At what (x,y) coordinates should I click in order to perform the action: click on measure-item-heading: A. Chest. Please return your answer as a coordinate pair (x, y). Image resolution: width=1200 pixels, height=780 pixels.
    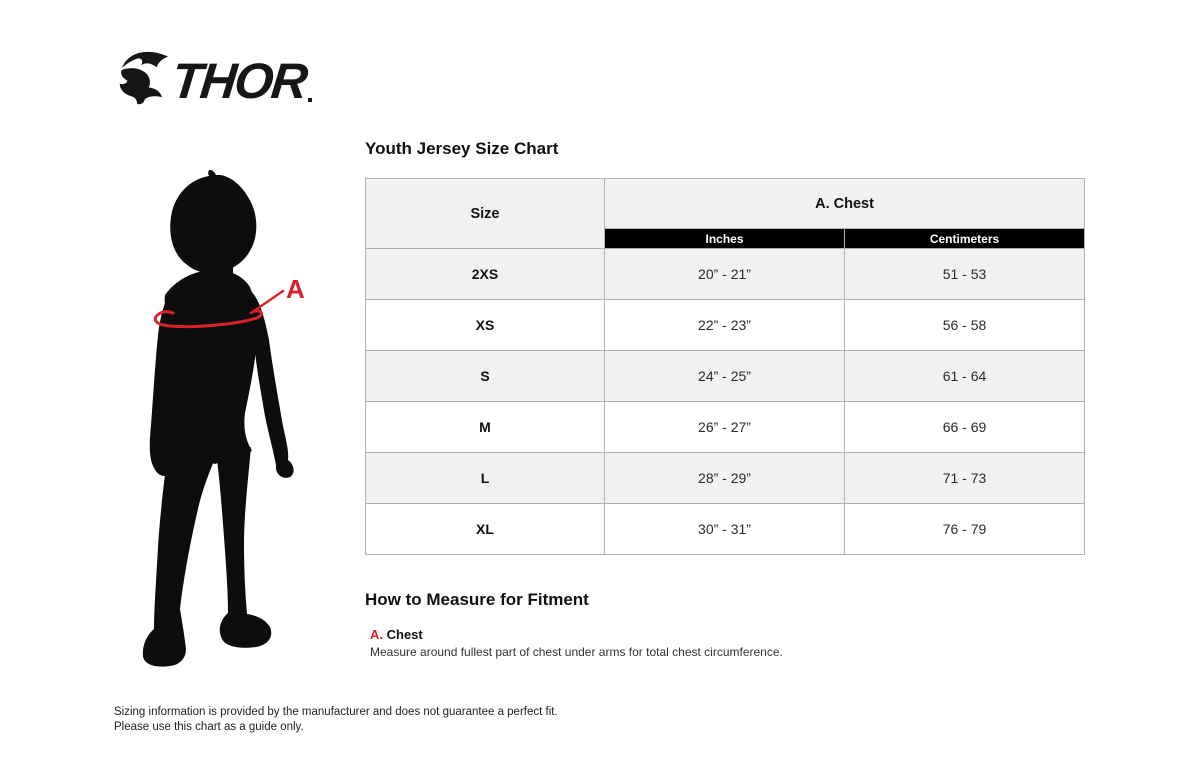
    Looking at the image, I should click on (727, 634).